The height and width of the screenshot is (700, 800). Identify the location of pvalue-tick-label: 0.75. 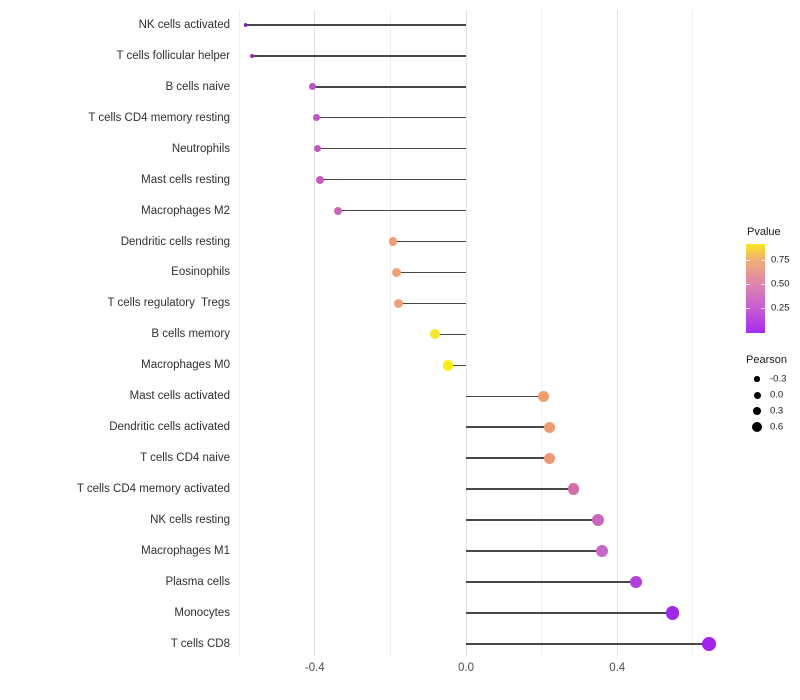
(780, 260).